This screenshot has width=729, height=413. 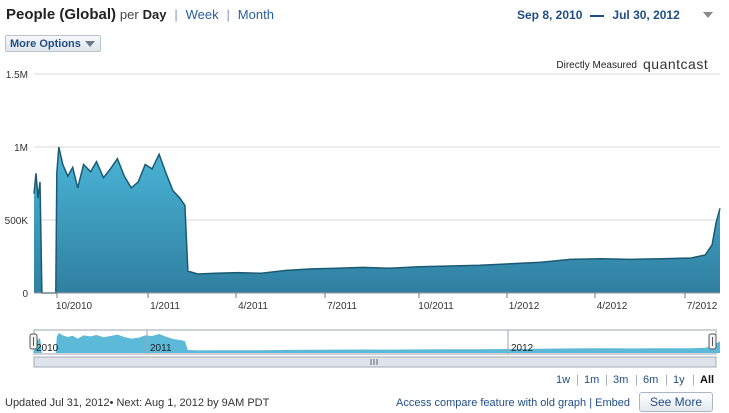 What do you see at coordinates (524, 306) in the screenshot?
I see `x-tick-label: 1/2012` at bounding box center [524, 306].